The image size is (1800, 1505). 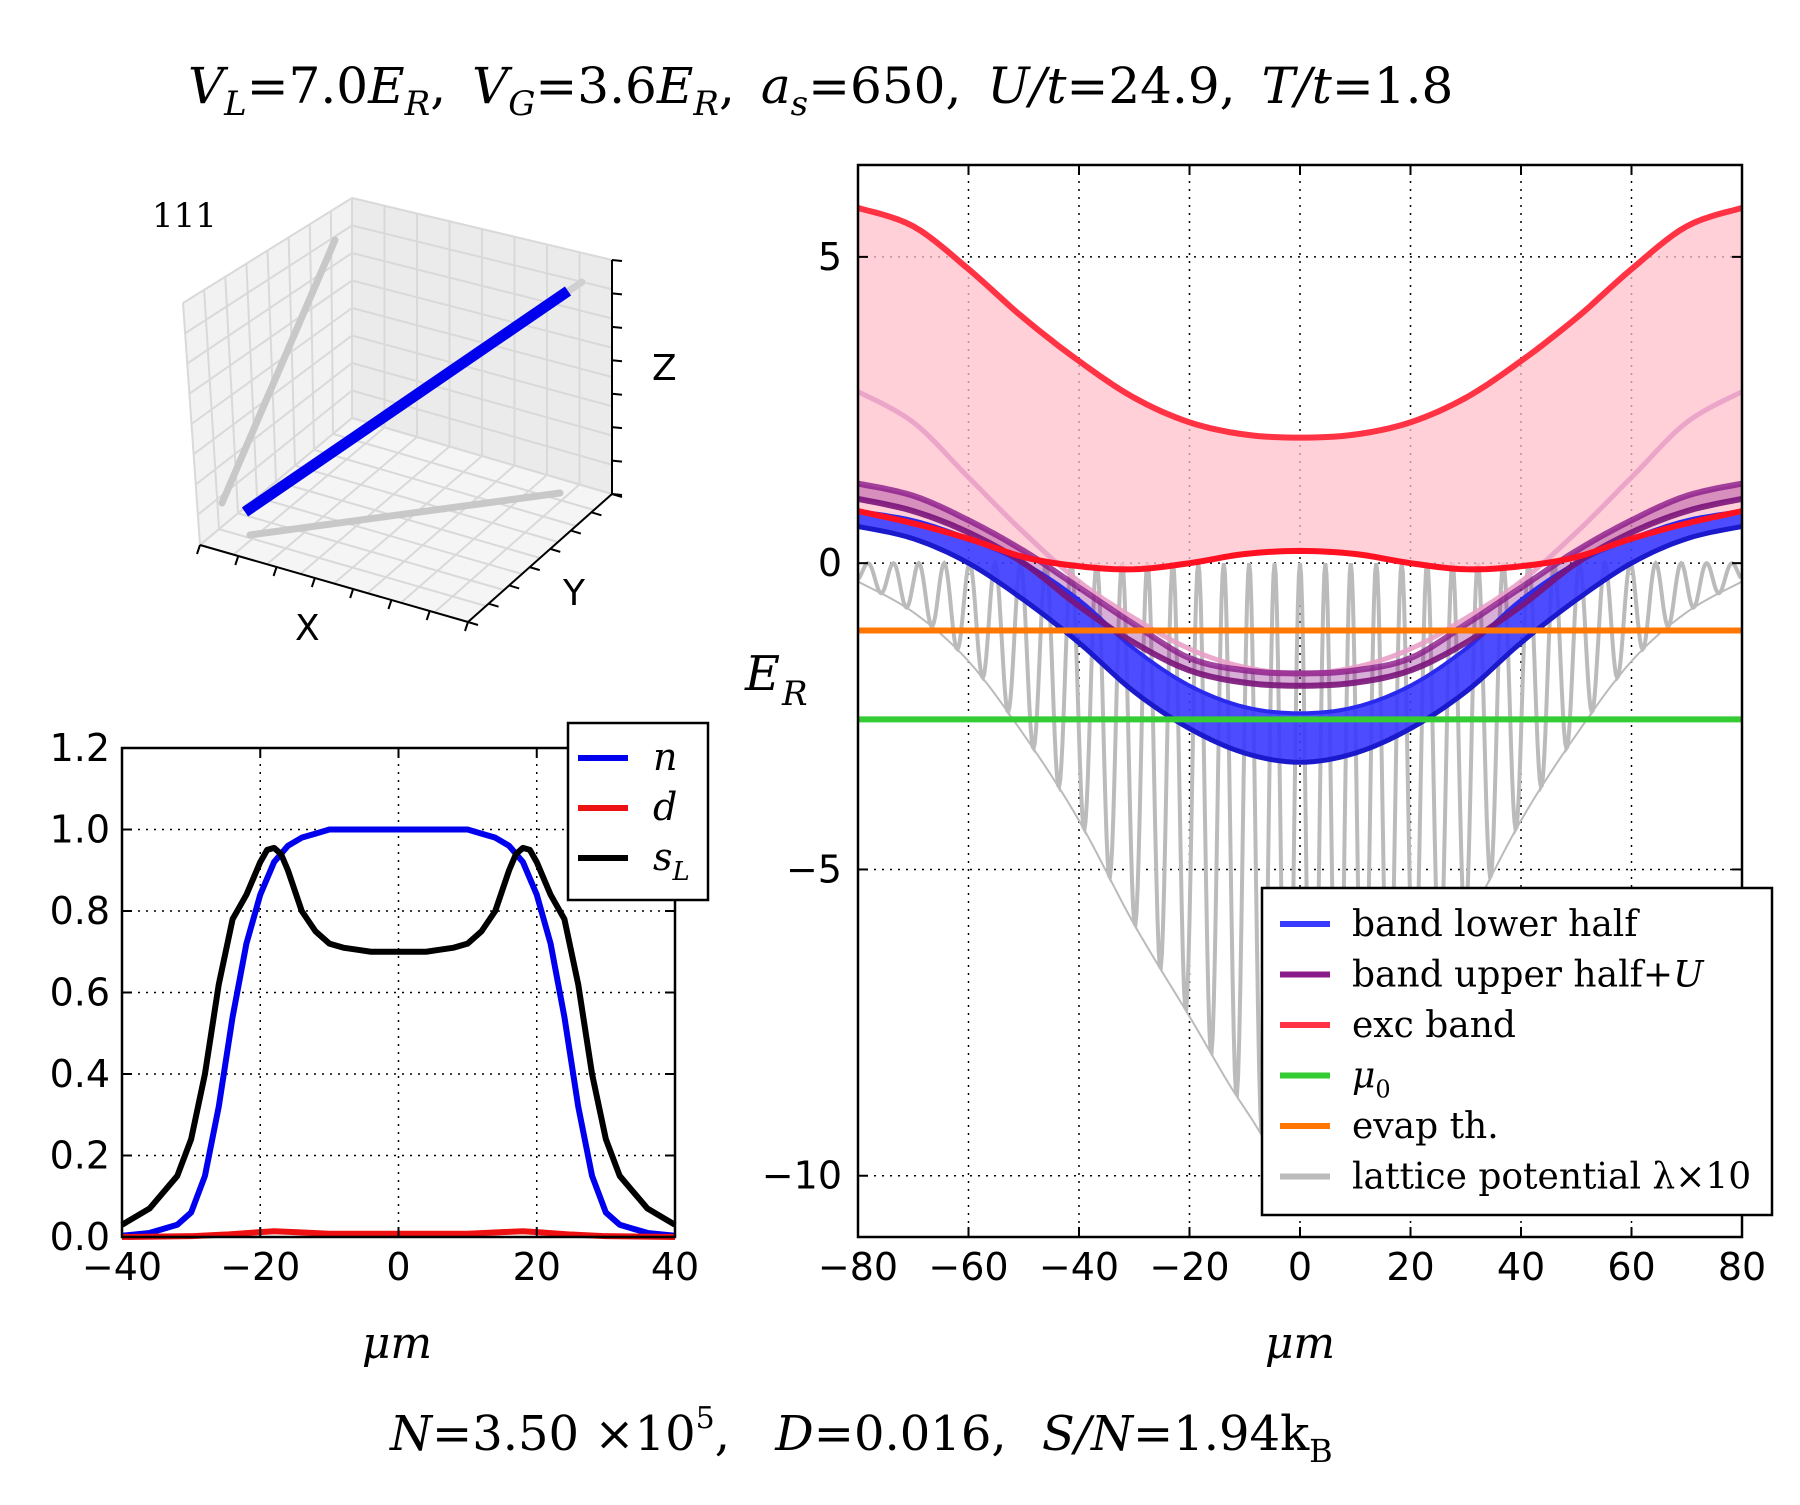 What do you see at coordinates (540, 558) in the screenshot?
I see `y-axis-line` at bounding box center [540, 558].